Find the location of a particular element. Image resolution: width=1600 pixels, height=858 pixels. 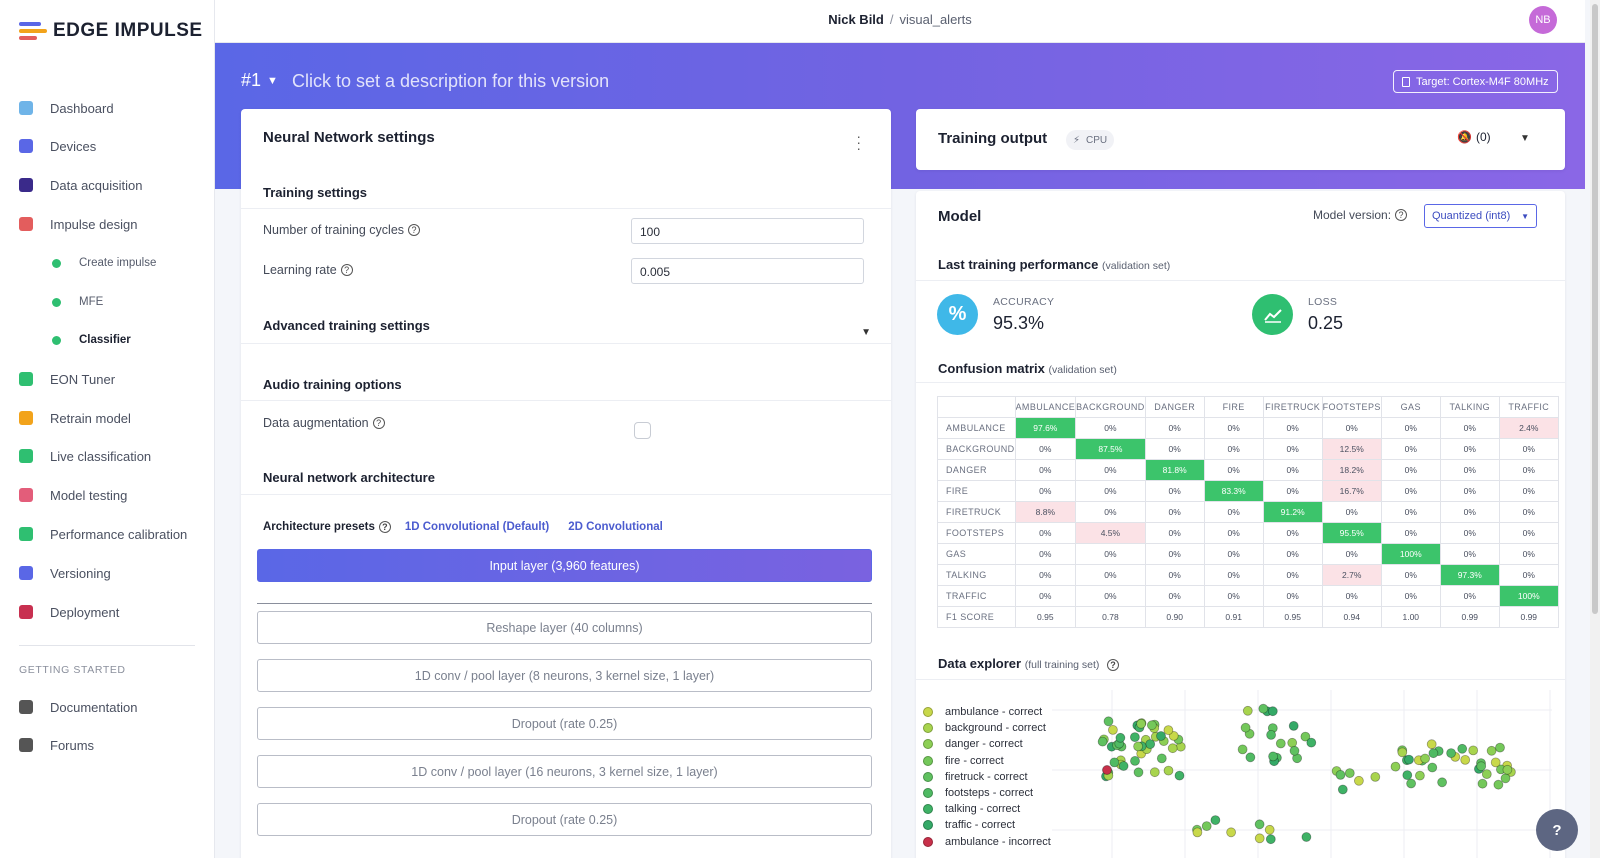

legend-item: ambulance - correct is located at coordinates (987, 712).